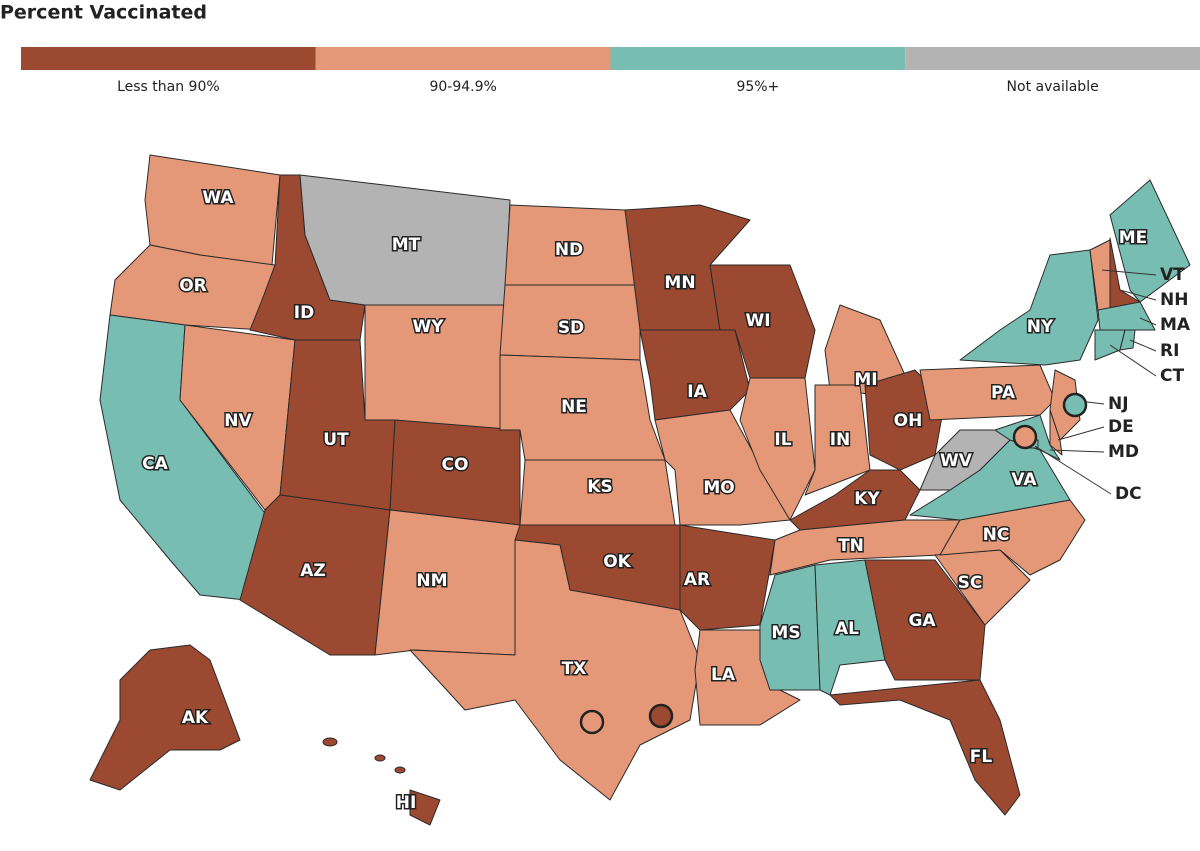 The width and height of the screenshot is (1200, 851). Describe the element at coordinates (406, 803) in the screenshot. I see `state-label: HI` at that location.